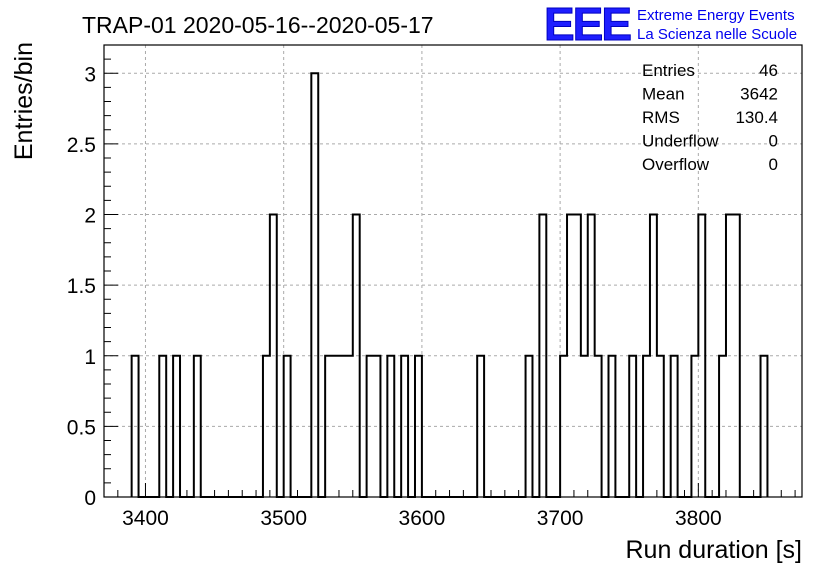 The image size is (836, 572). I want to click on y-tick-label: 1.5, so click(81, 286).